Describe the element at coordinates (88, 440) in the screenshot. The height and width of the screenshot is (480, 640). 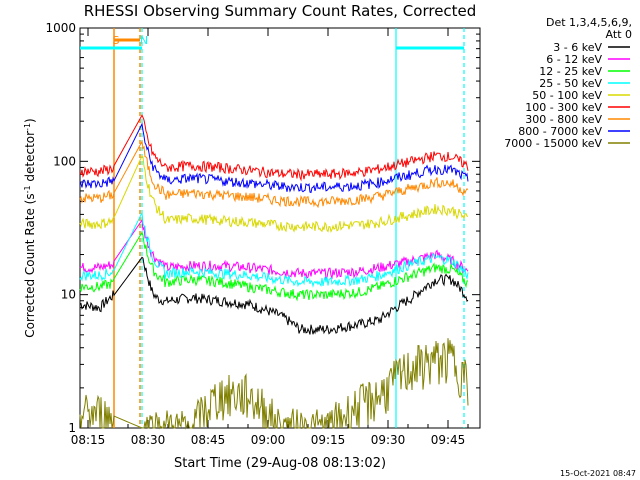
I see `x-tick-label: 08:15` at that location.